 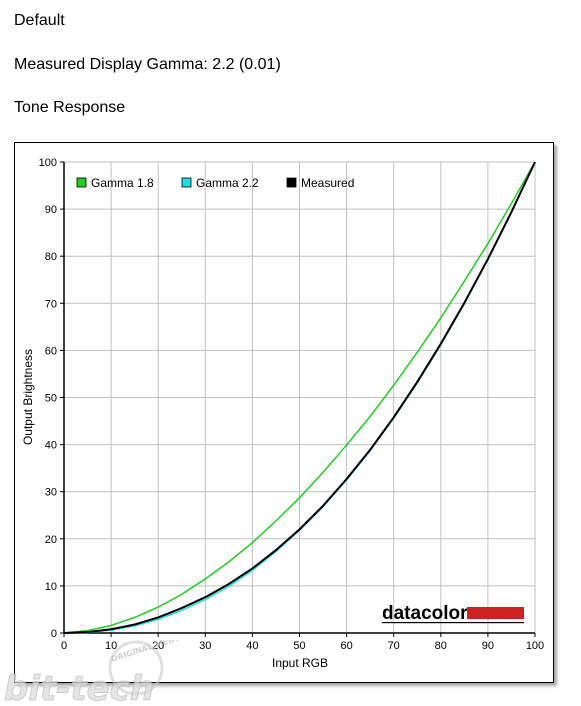 I want to click on y-tick-label: 70, so click(x=51, y=304).